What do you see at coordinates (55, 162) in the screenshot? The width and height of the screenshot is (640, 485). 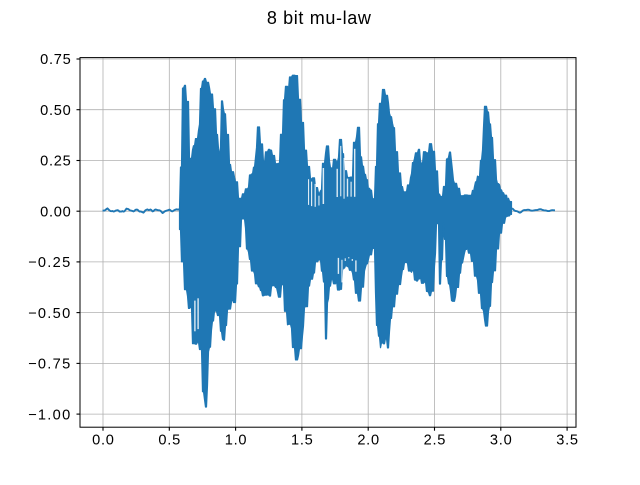 I see `svg-text: 0.25` at bounding box center [55, 162].